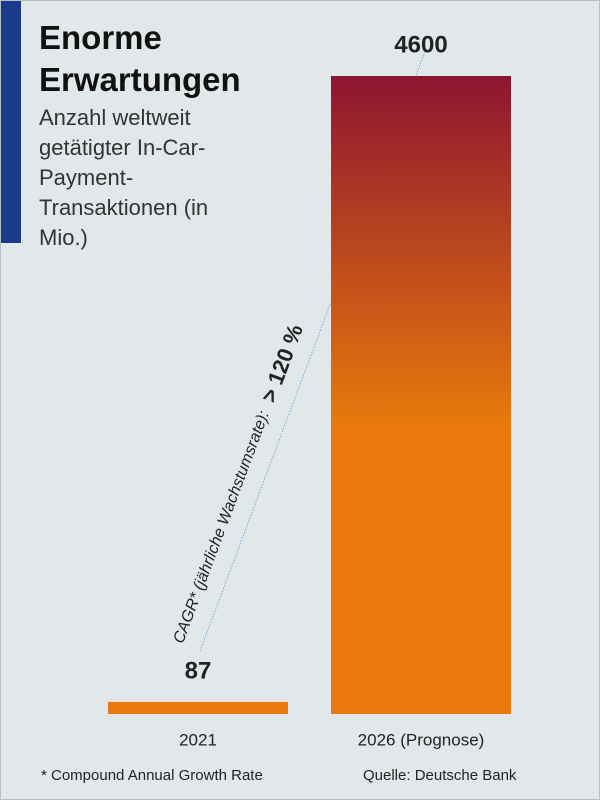 This screenshot has height=800, width=600. I want to click on source: Quelle: Deutsche Bank, so click(440, 775).